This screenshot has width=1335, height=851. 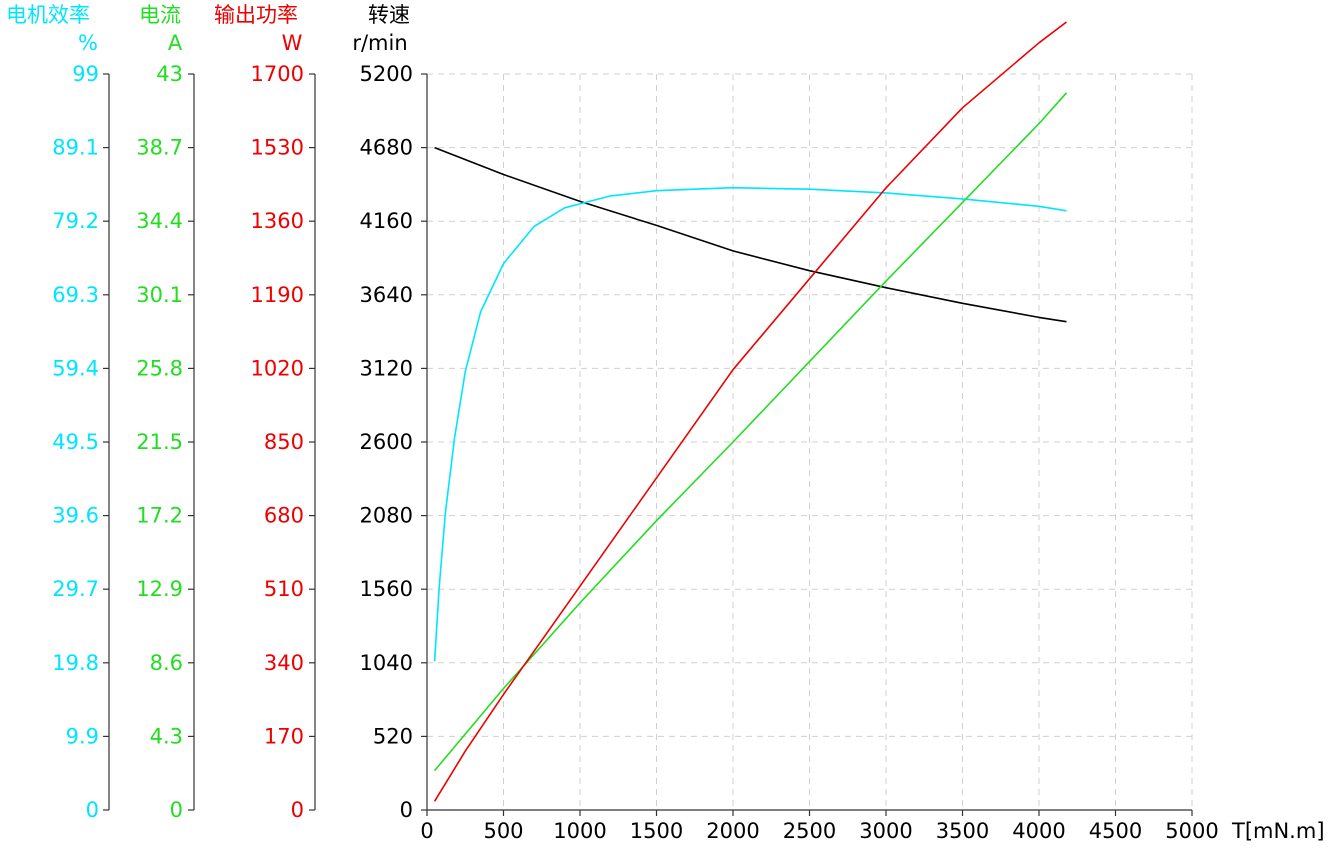 What do you see at coordinates (284, 442) in the screenshot?
I see `power-tick-label: 850` at bounding box center [284, 442].